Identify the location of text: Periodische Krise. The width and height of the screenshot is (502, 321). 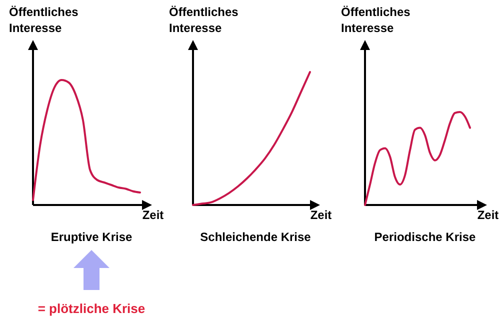
(425, 237).